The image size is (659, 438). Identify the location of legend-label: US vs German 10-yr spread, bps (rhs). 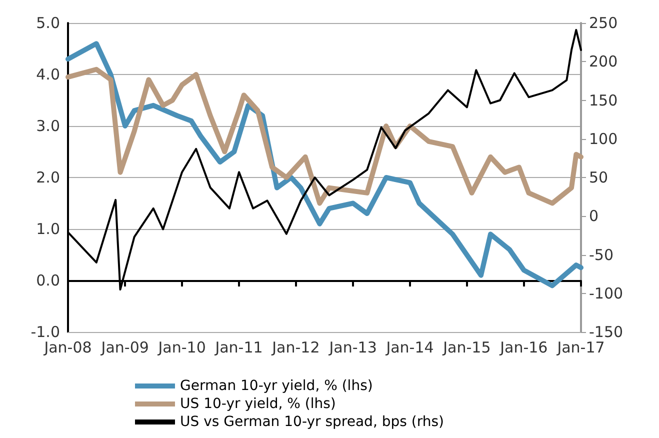
(312, 422).